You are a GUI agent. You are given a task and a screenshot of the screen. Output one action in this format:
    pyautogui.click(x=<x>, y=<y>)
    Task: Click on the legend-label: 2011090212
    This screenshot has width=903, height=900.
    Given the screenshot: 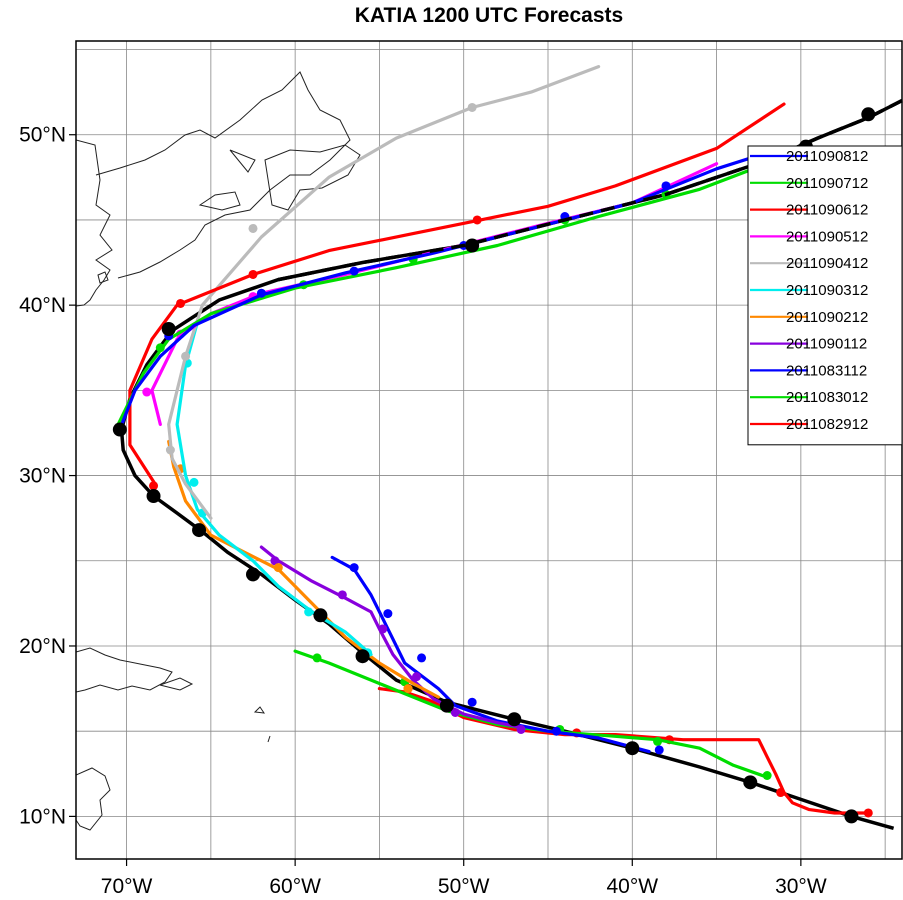 What is the action you would take?
    pyautogui.click(x=827, y=317)
    